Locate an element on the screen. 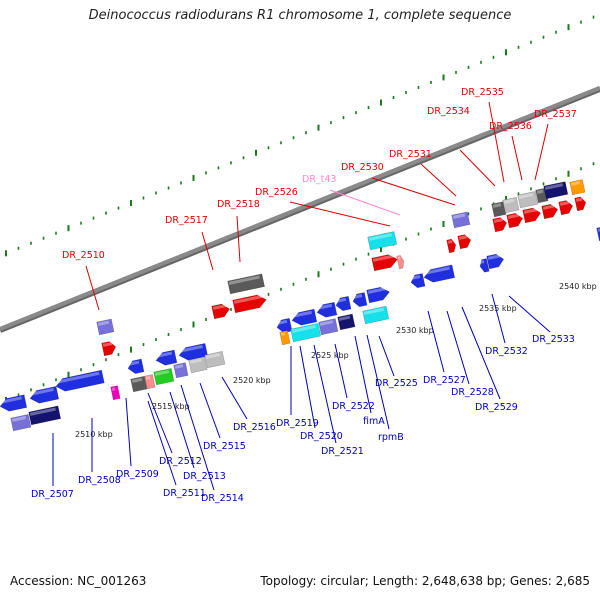 This screenshot has height=600, width=600. feature-dr2512c is located at coordinates (164, 377).